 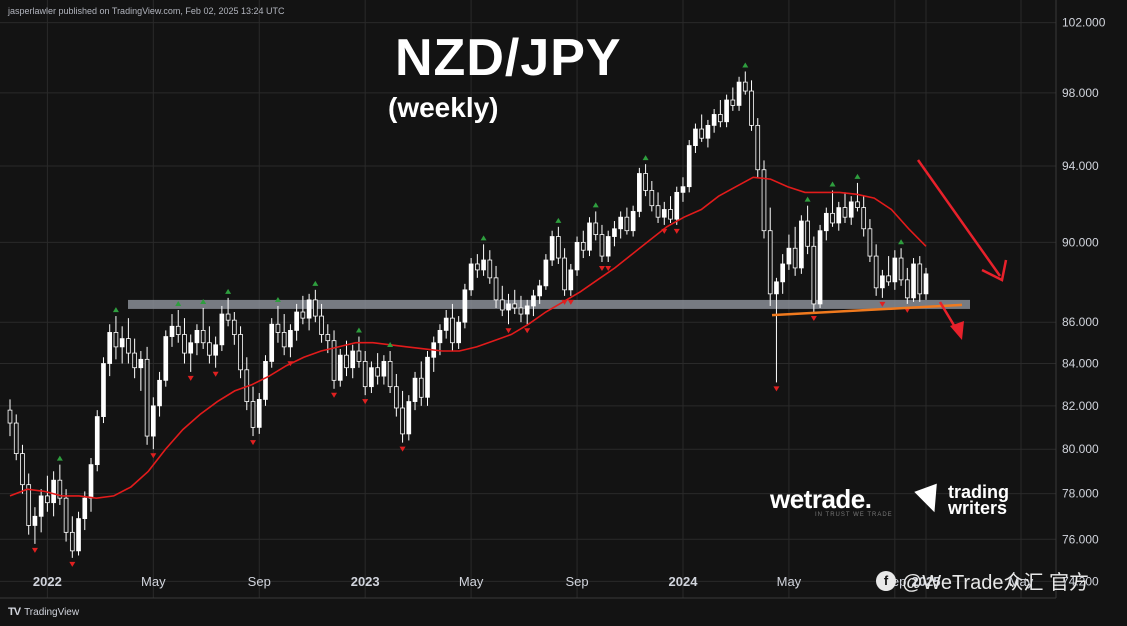 I want to click on time-tick-label: 2025, so click(x=926, y=581).